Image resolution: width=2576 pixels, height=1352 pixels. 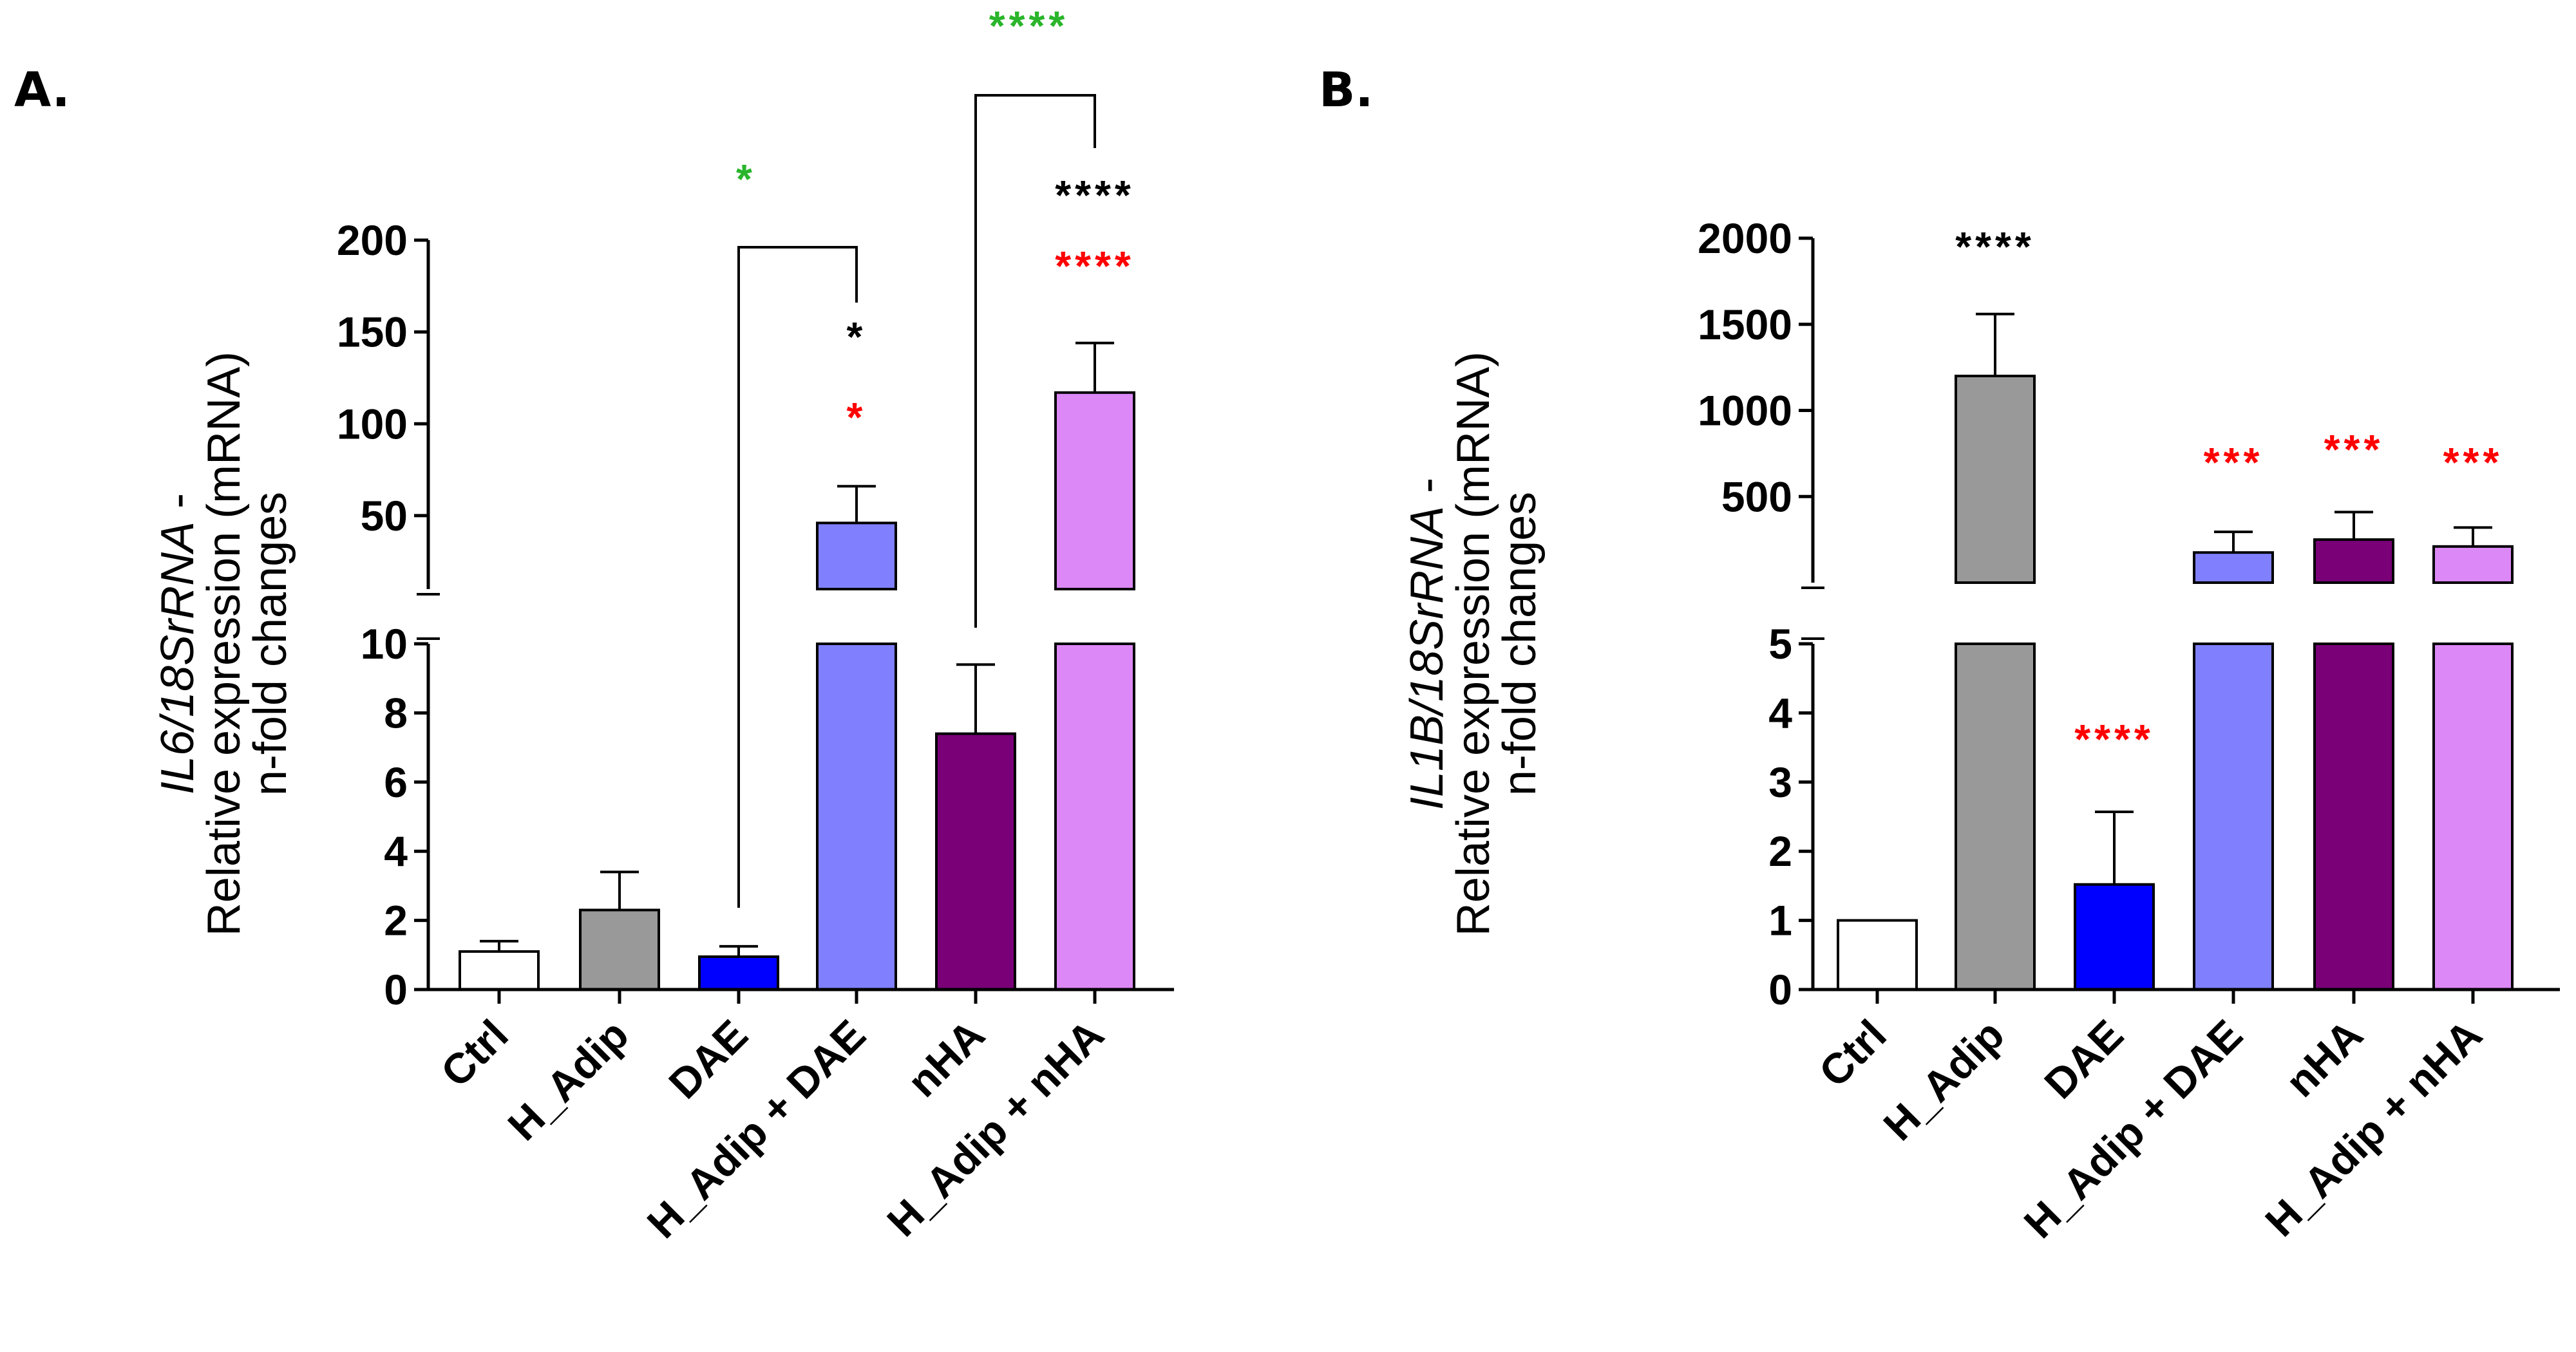 I want to click on chart-b-significance-0: ****, so click(x=1995, y=246).